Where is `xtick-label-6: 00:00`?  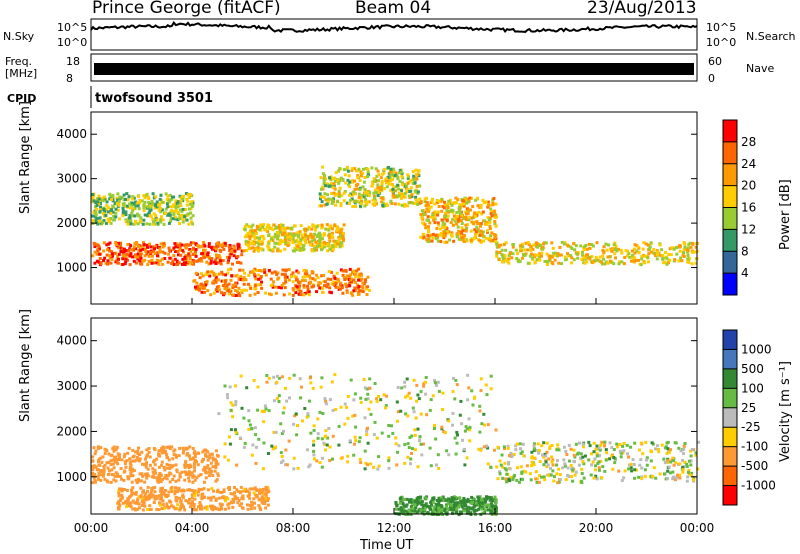 xtick-label-6: 00:00 is located at coordinates (697, 528).